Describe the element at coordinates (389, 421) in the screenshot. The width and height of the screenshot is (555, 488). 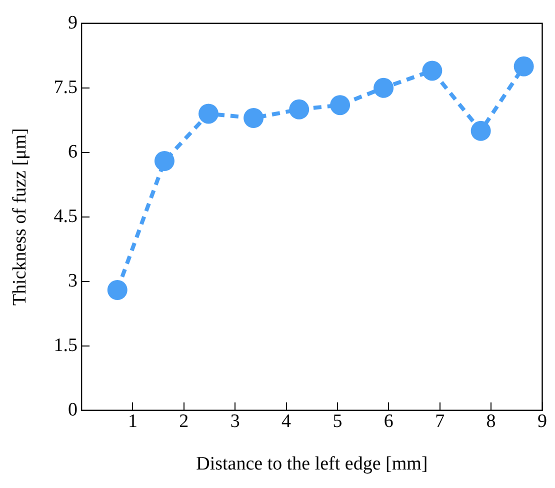
I see `x-tick-label: 6` at that location.